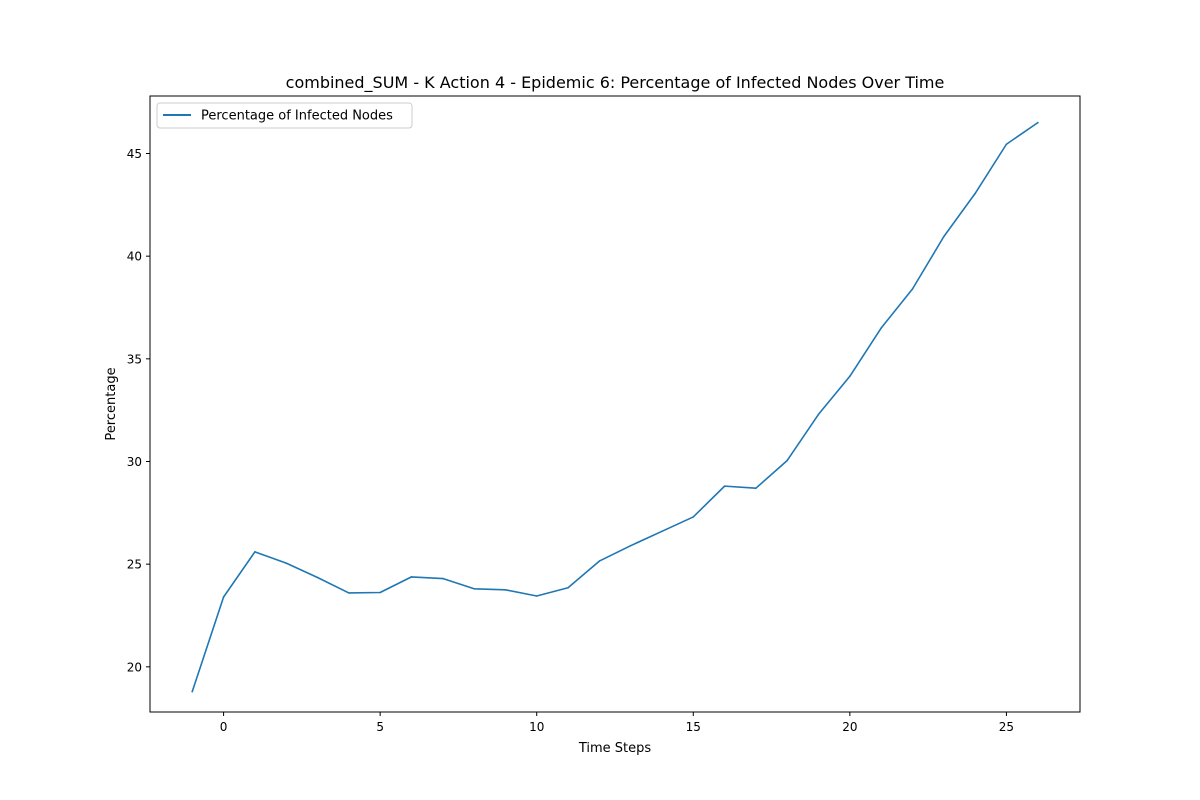 The height and width of the screenshot is (800, 1200). What do you see at coordinates (297, 116) in the screenshot?
I see `legend-label: Percentage of Infected Nodes` at bounding box center [297, 116].